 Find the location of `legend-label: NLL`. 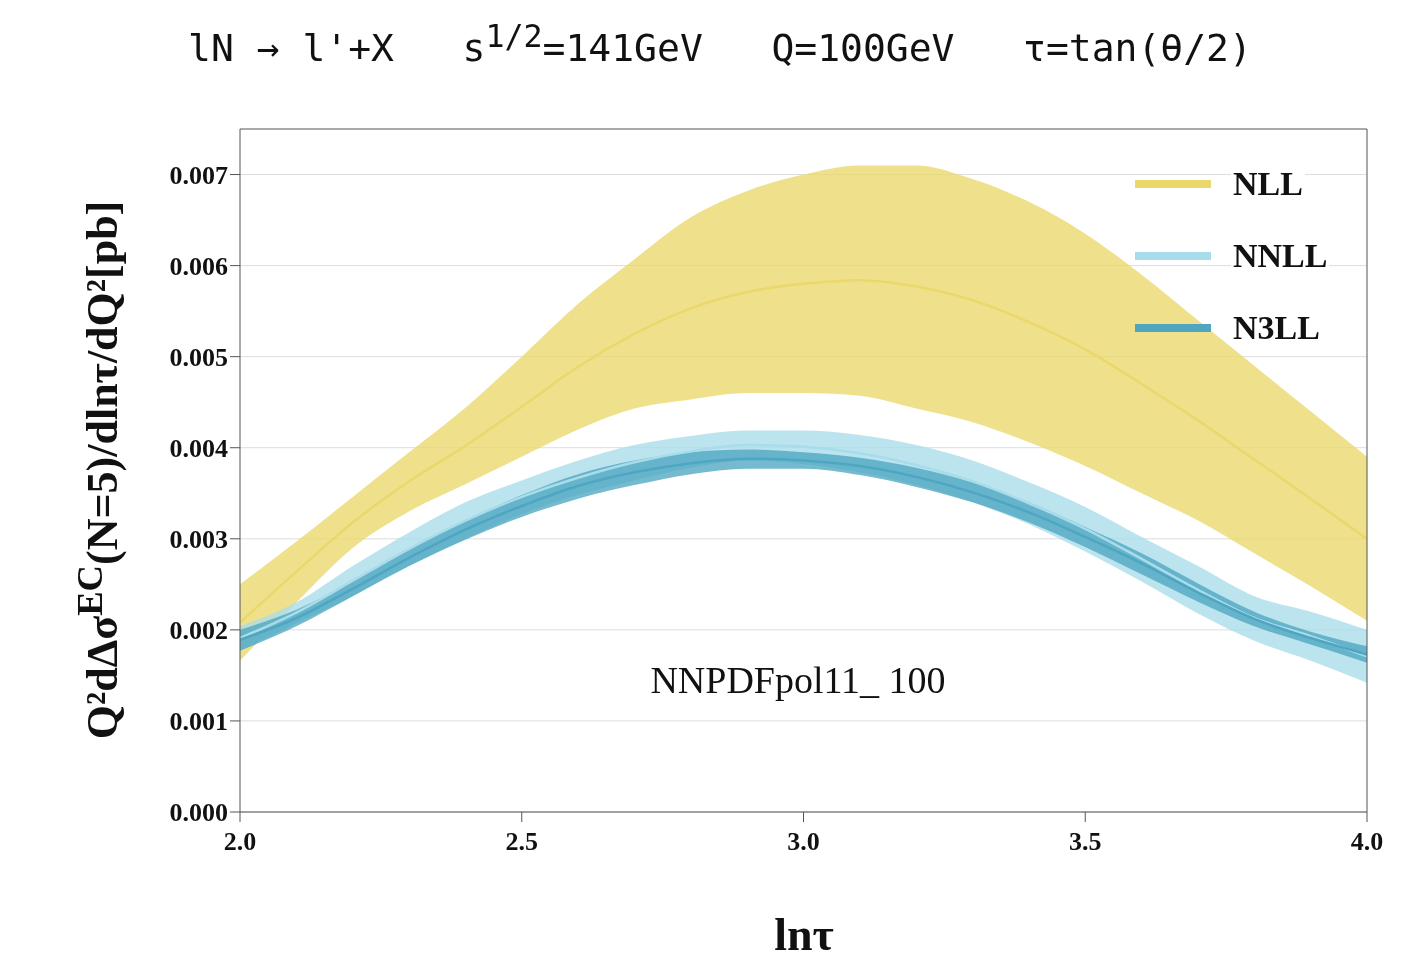

legend-label: NLL is located at coordinates (1268, 184).